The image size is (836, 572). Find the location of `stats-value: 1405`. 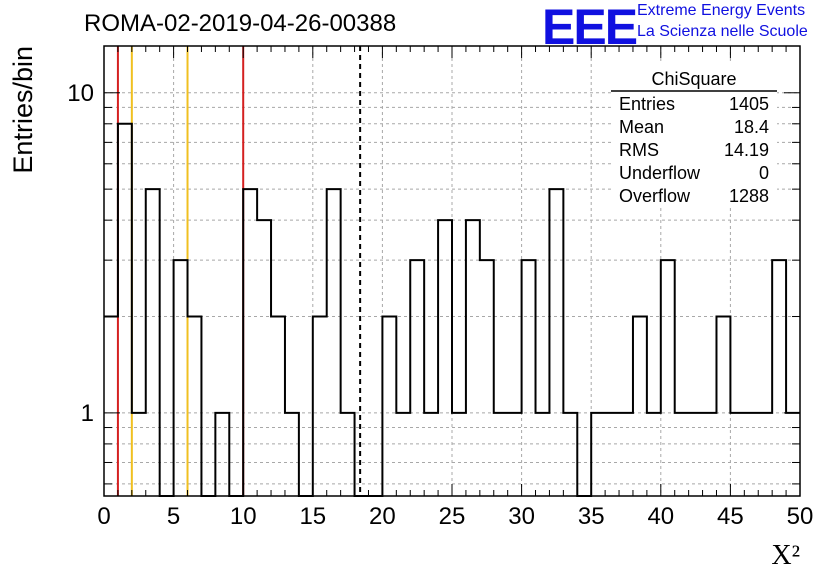

stats-value: 1405 is located at coordinates (749, 104).